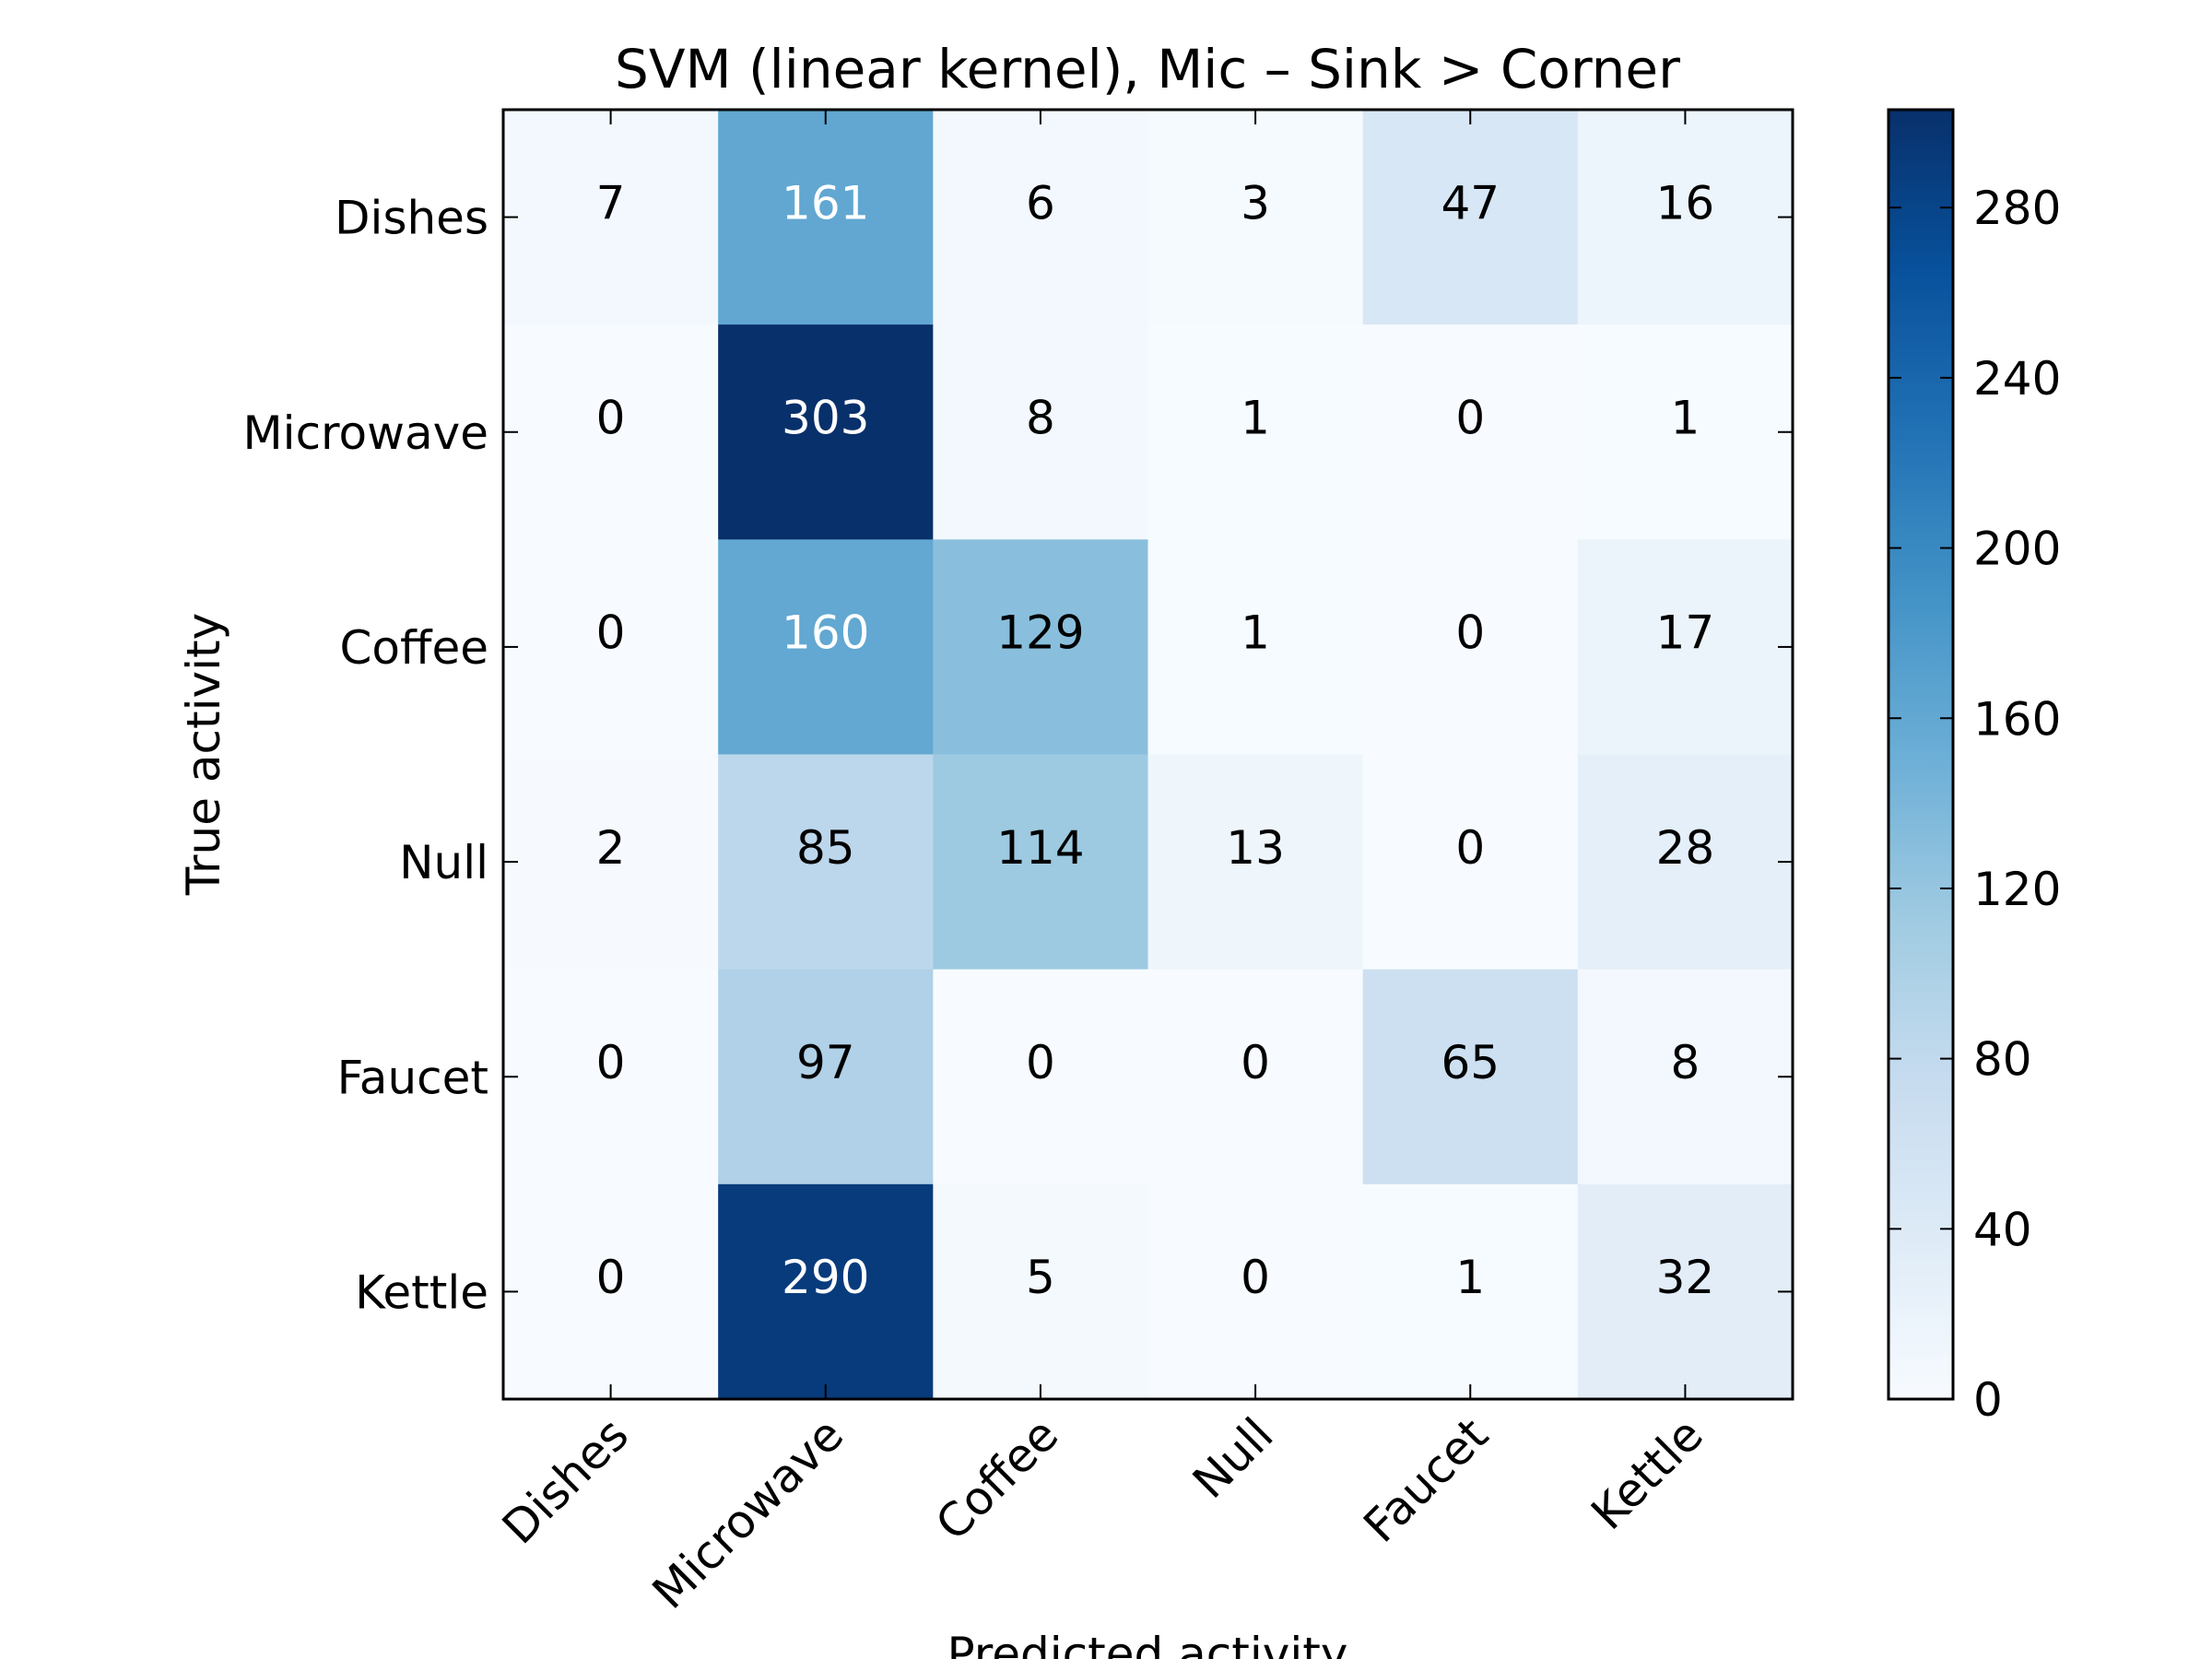 Image resolution: width=2212 pixels, height=1659 pixels. Describe the element at coordinates (1040, 848) in the screenshot. I see `cell-value-label: 114` at that location.